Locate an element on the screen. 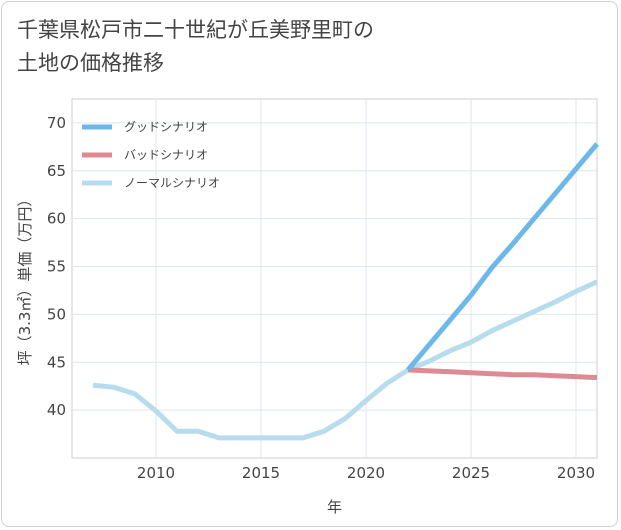  chart-title-line-2: 土地の価格推移 is located at coordinates (90, 63).